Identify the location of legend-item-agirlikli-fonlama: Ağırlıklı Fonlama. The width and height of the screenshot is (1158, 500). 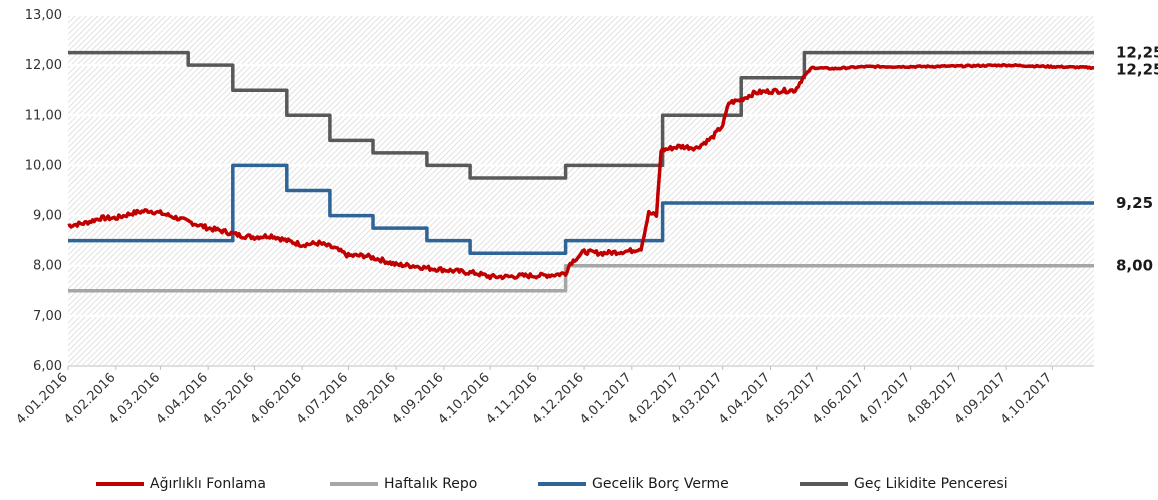
(181, 484).